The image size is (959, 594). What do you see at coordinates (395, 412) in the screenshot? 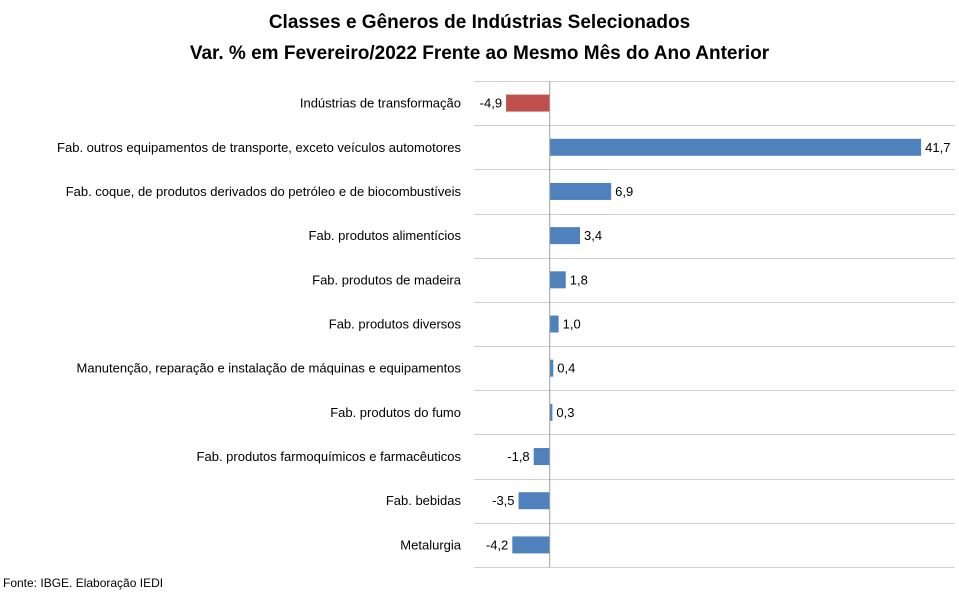
I see `category-label: Fab. produtos do fumo` at bounding box center [395, 412].